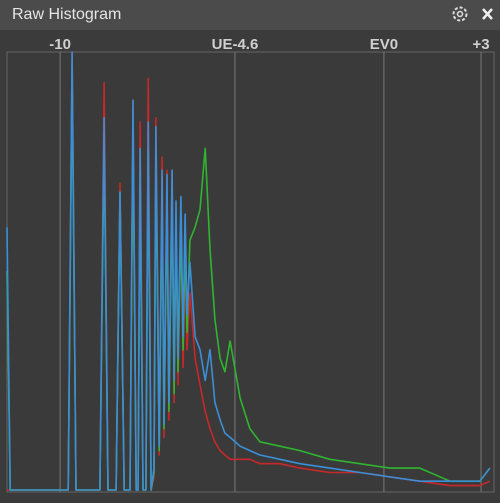 This screenshot has width=500, height=503. I want to click on x-tick-label: +3, so click(480, 44).